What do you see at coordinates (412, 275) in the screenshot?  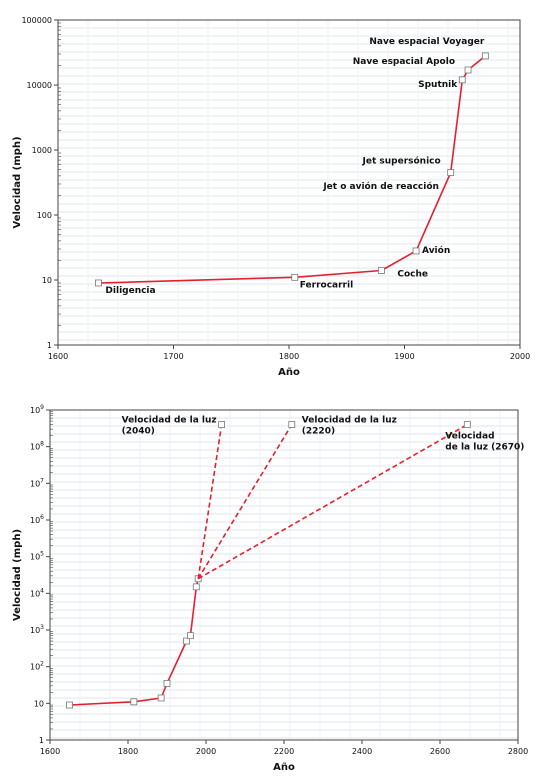 I see `annotation-label: Coche` at bounding box center [412, 275].